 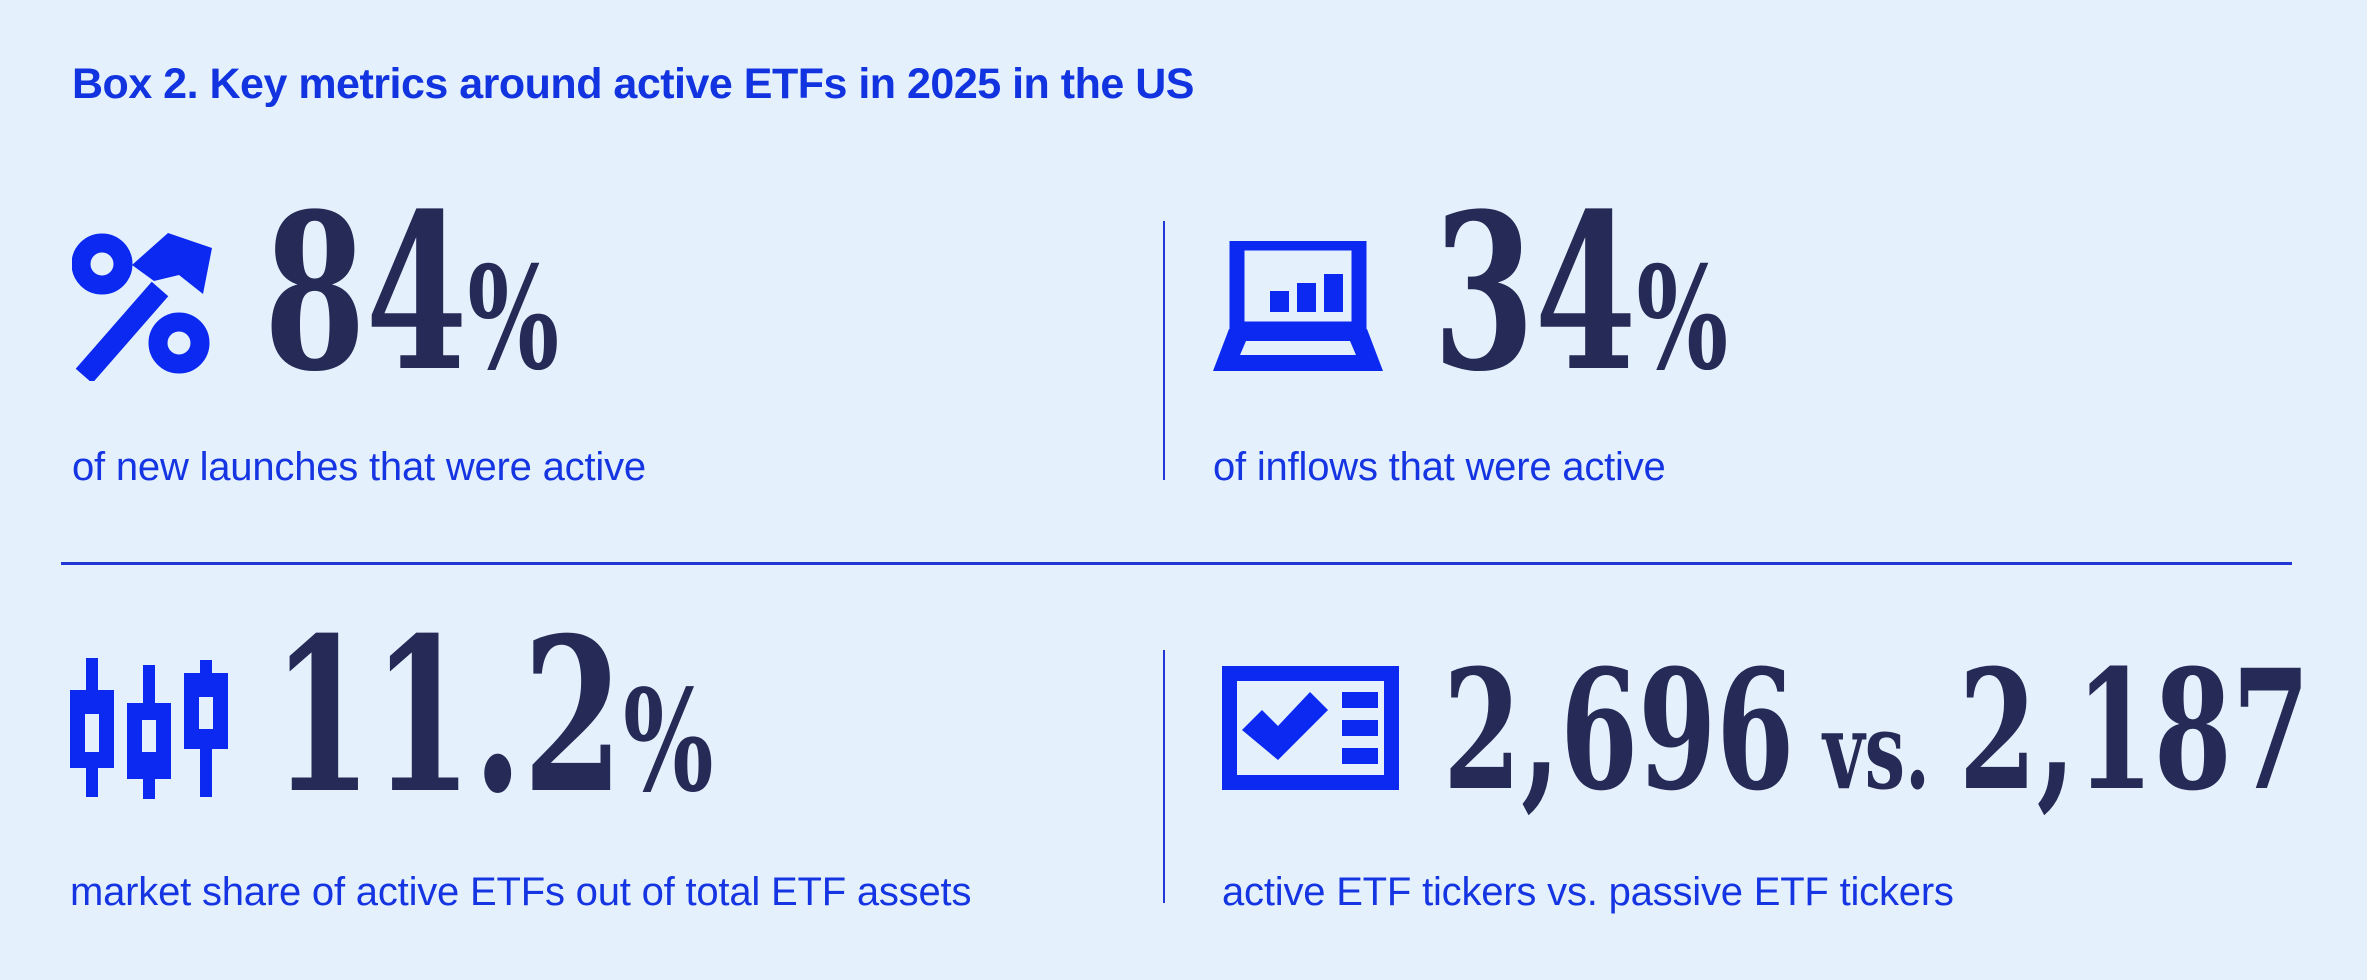 What do you see at coordinates (1298, 306) in the screenshot?
I see `laptop-chart-icon` at bounding box center [1298, 306].